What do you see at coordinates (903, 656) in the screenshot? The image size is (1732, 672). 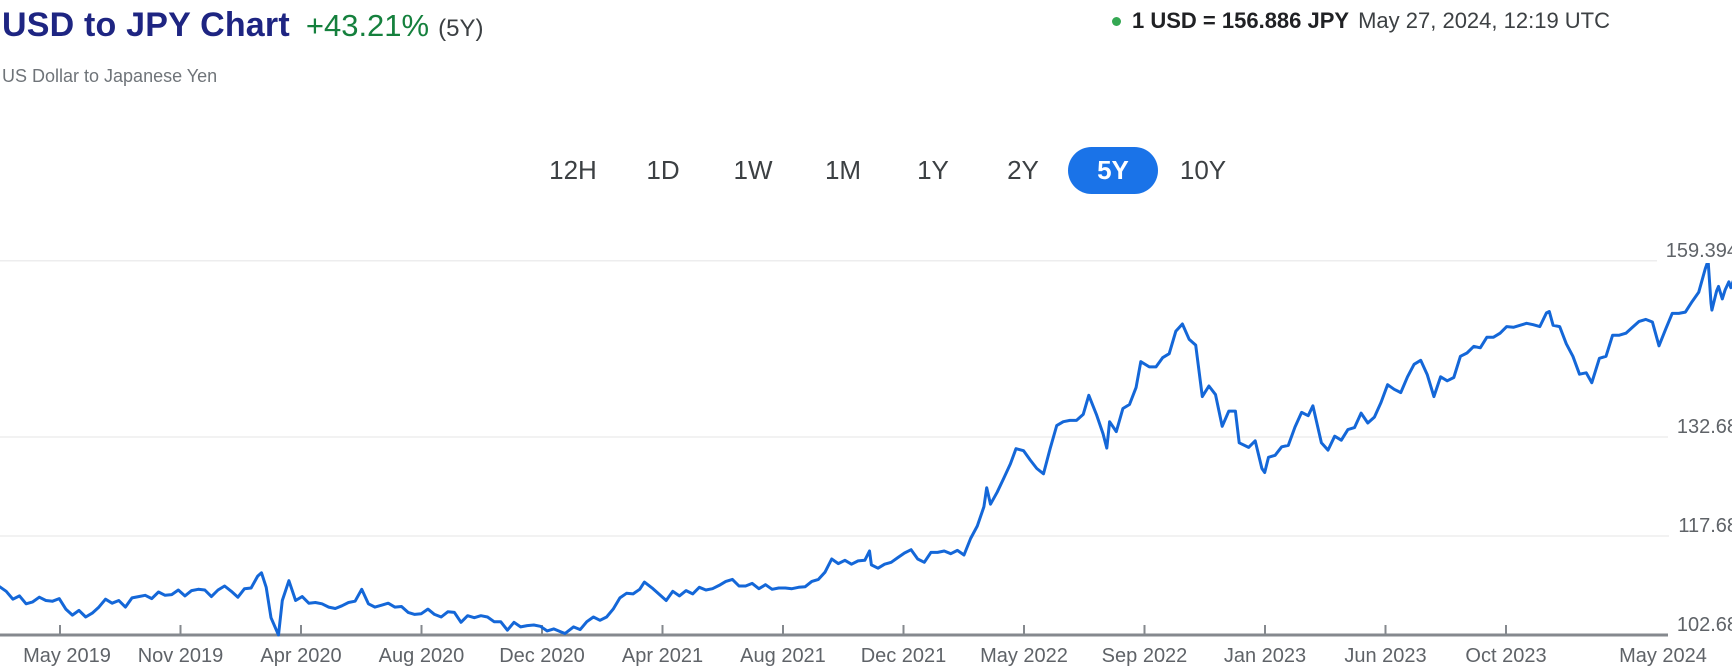 I see `x-axis-label: Dec 2021` at bounding box center [903, 656].